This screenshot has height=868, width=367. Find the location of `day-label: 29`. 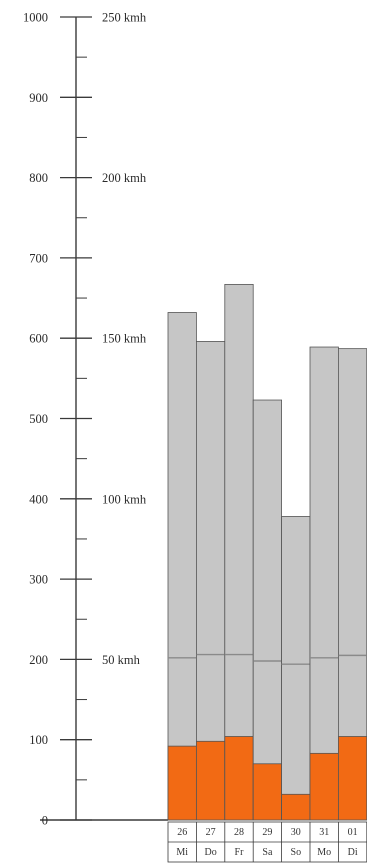

day-label: 29 is located at coordinates (267, 832).